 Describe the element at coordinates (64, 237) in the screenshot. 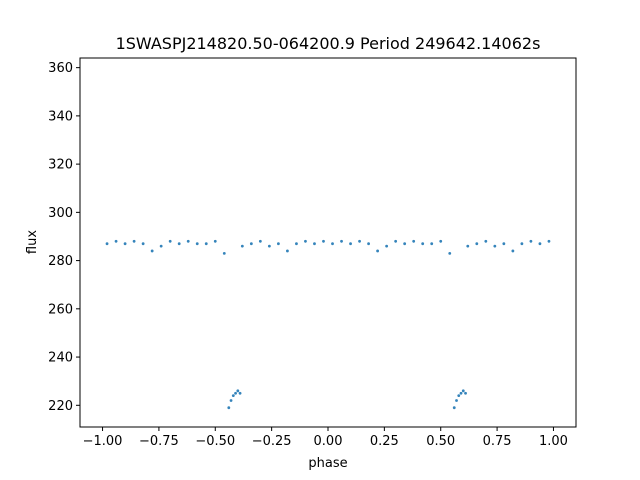

I see `y-axis-ticks: 220 240 260 280 300 320 340 360` at that location.